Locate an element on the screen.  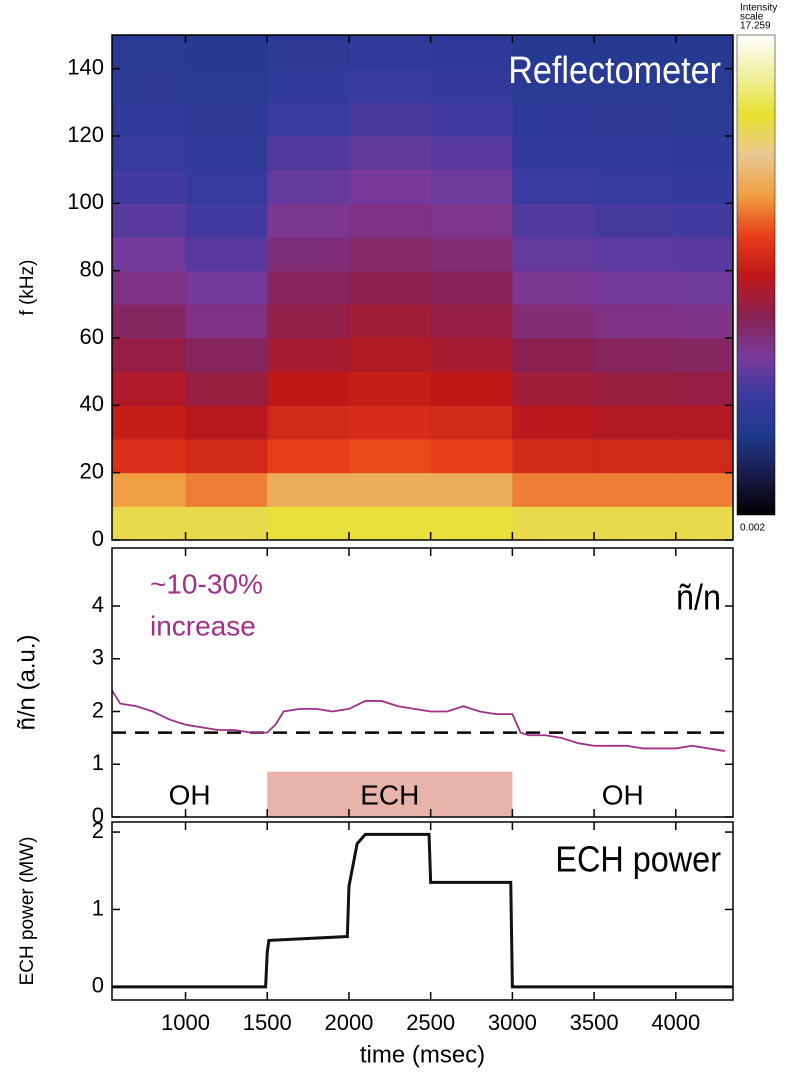
y-tick-label: 60 is located at coordinates (92, 336).